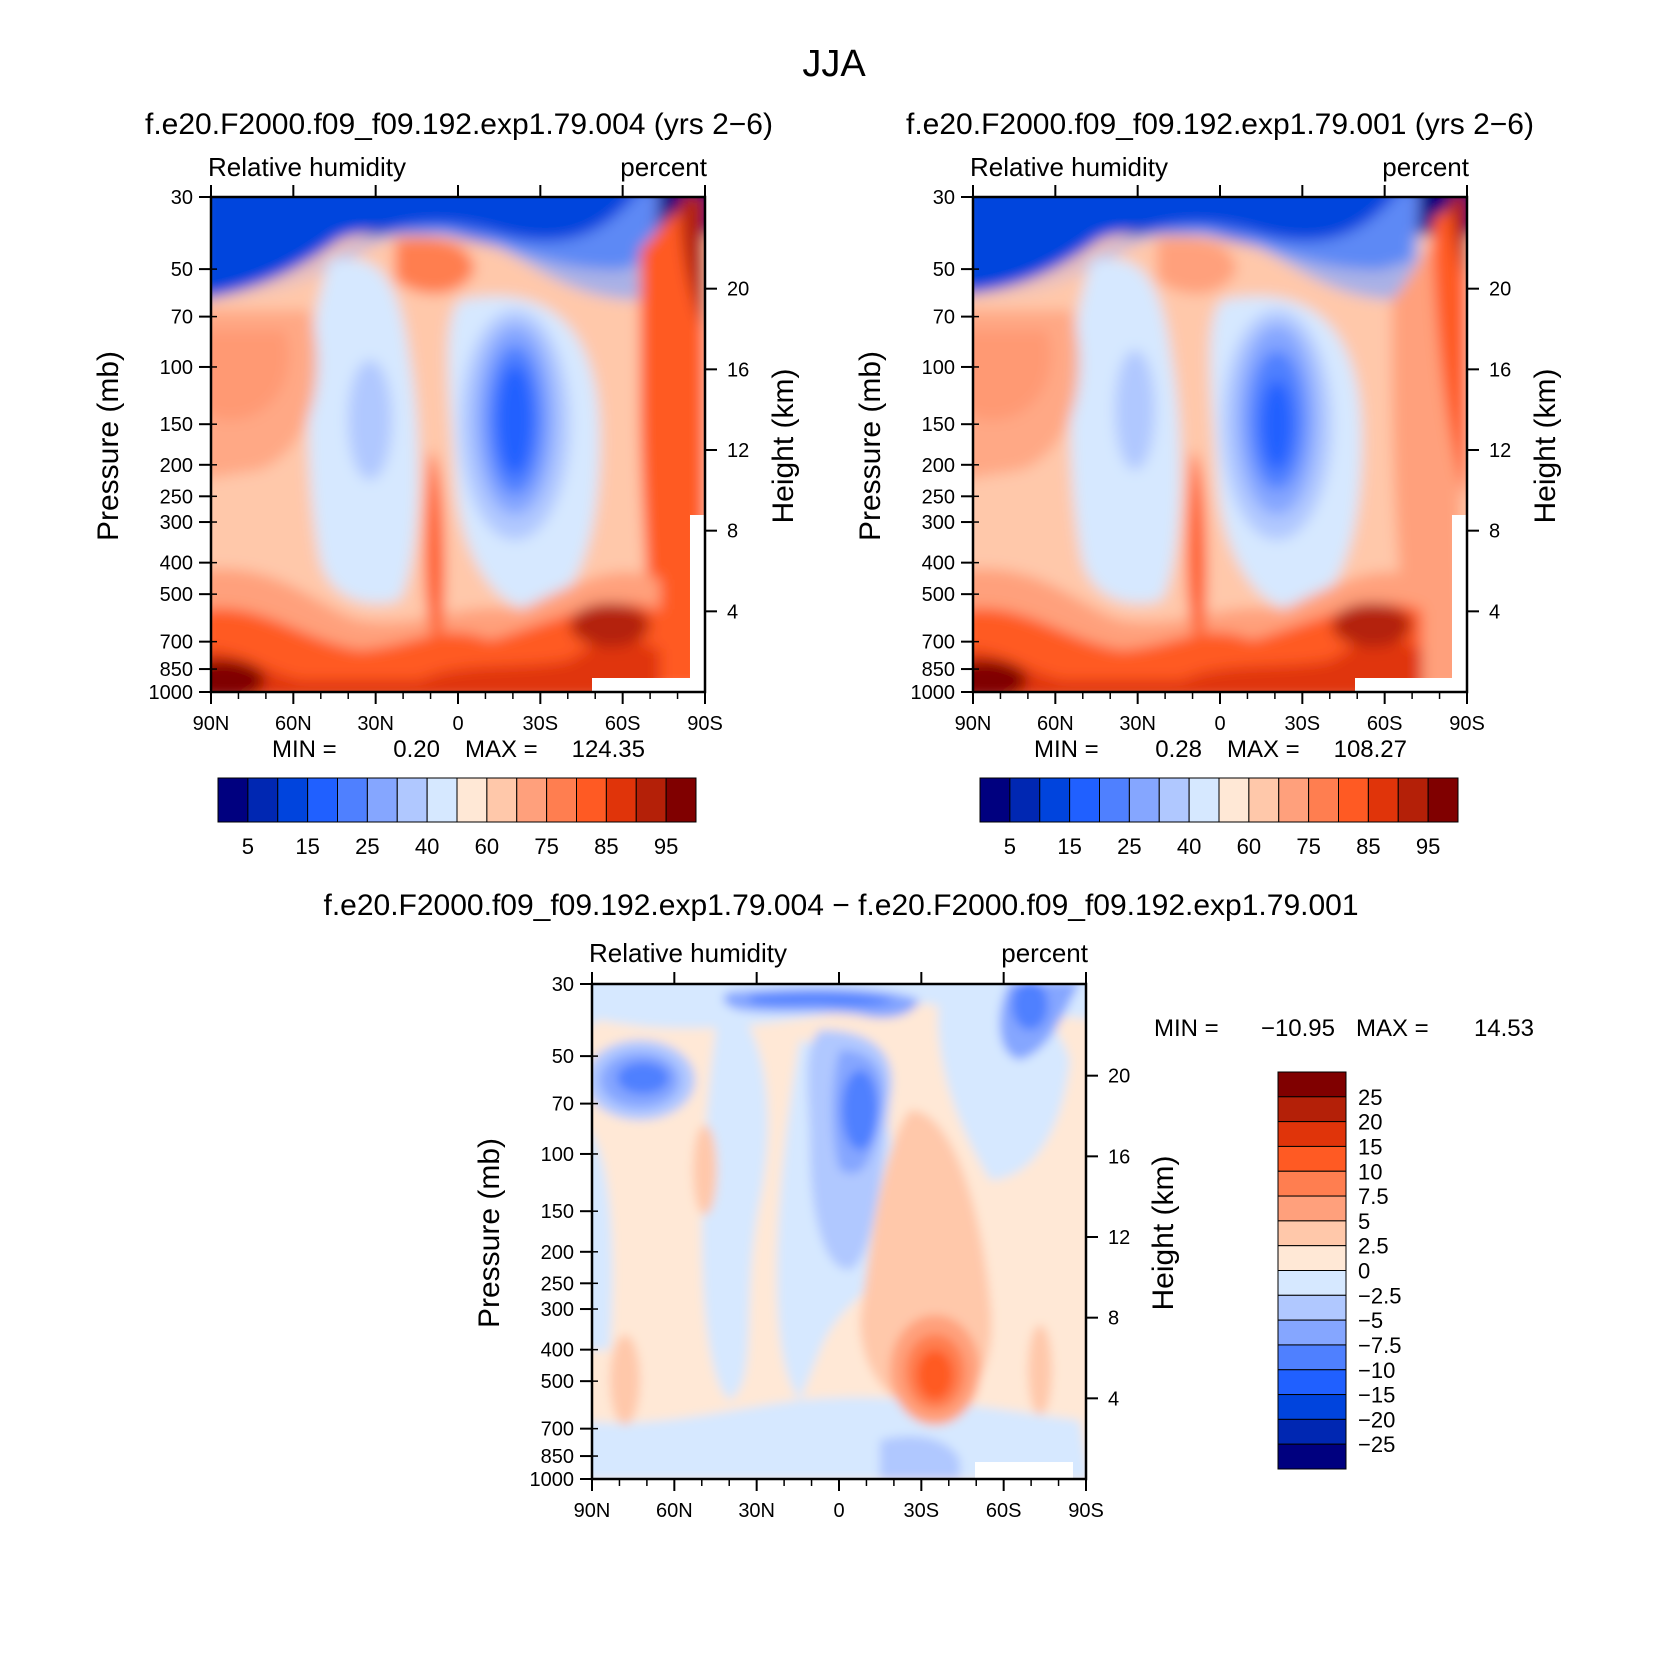 The width and height of the screenshot is (1669, 1666). I want to click on p3-xtick-label: 90S, so click(1086, 1511).